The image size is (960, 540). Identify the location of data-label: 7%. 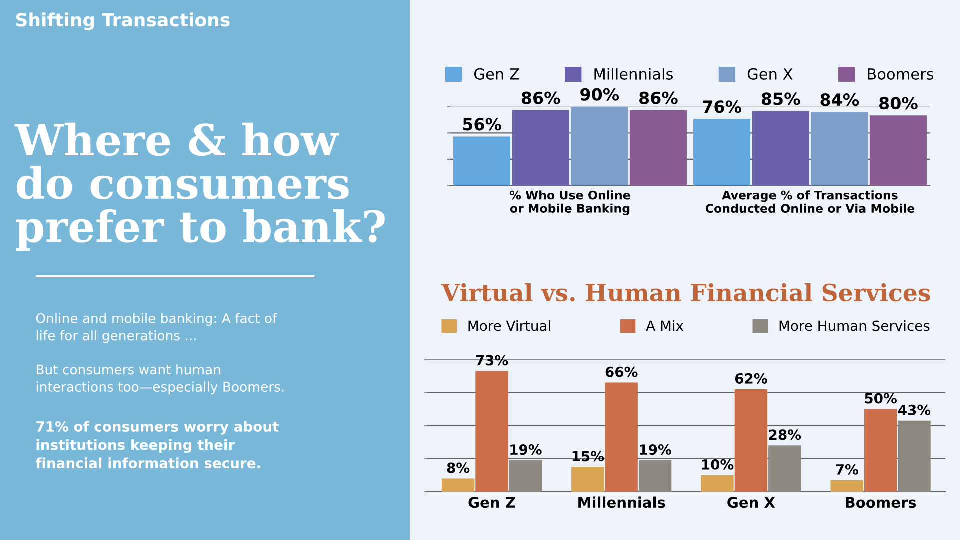
(847, 469).